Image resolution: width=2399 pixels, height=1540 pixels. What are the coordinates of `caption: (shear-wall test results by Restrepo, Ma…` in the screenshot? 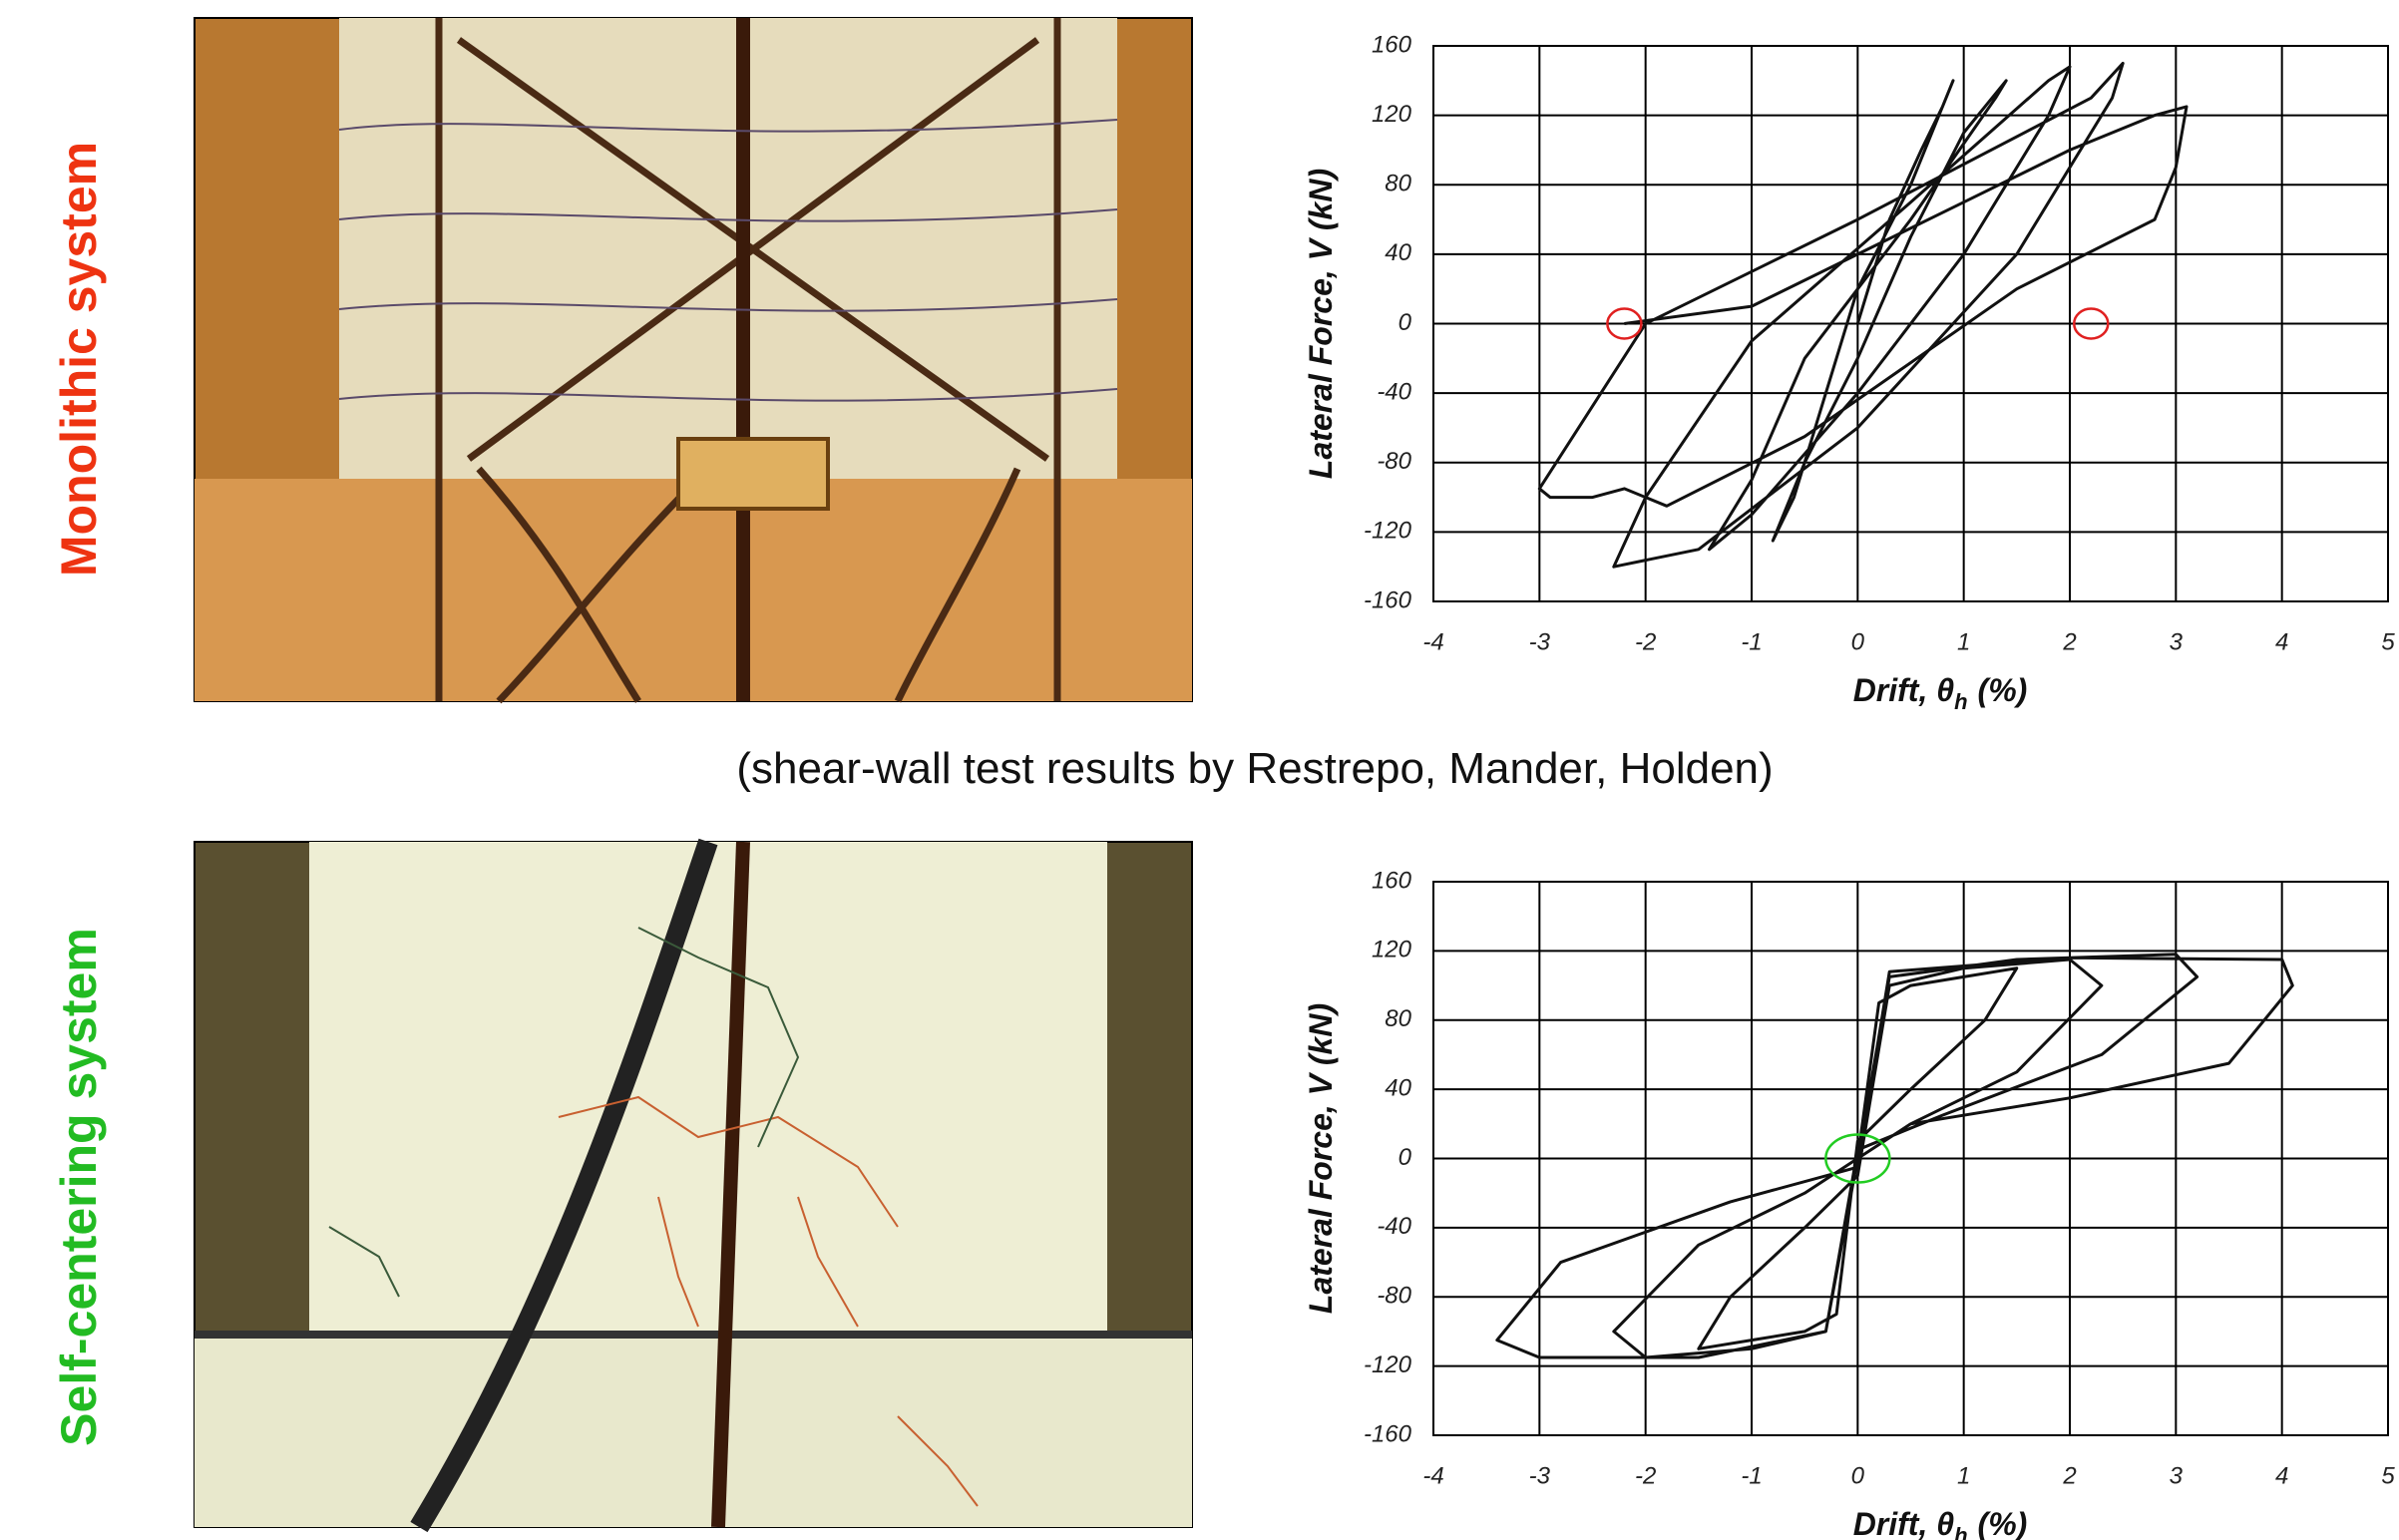 It's located at (1254, 768).